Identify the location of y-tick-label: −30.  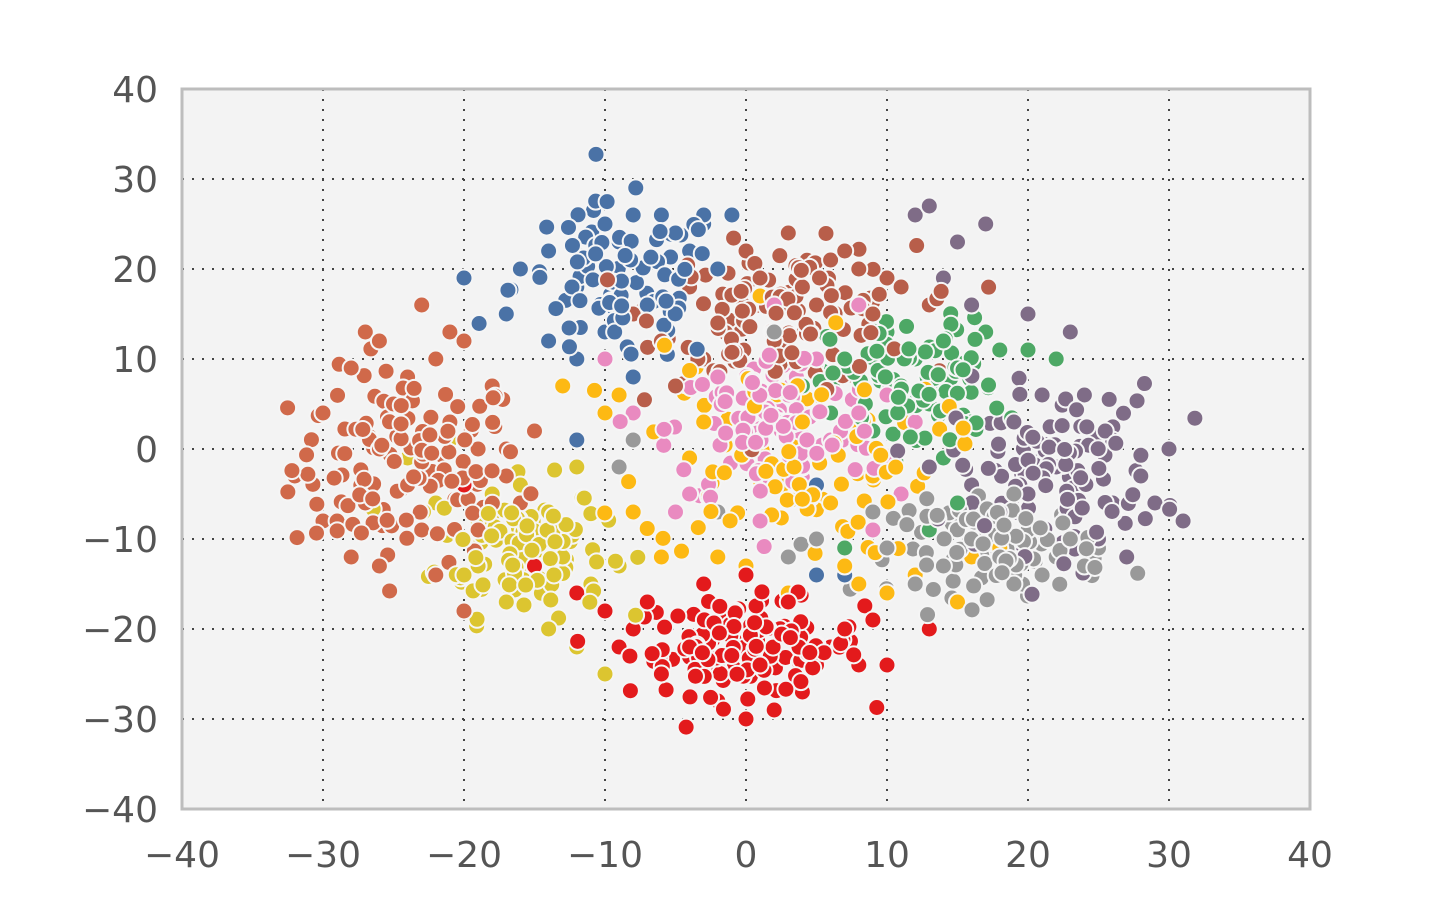
(120, 720).